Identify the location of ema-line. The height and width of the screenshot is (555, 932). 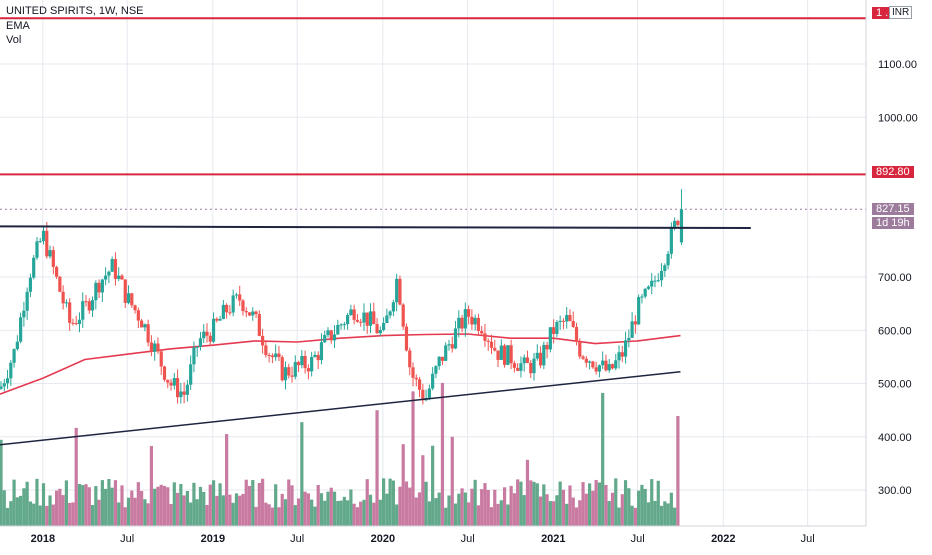
(340, 364).